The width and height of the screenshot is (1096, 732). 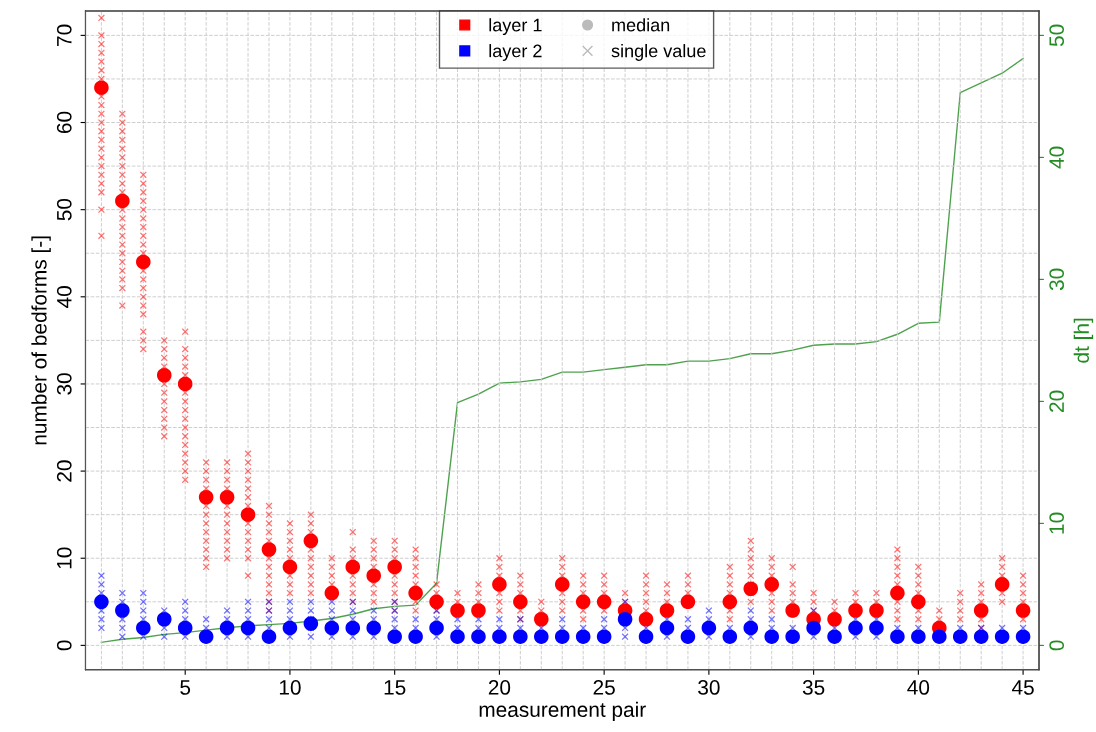 What do you see at coordinates (499, 687) in the screenshot?
I see `x-tick-label: 20` at bounding box center [499, 687].